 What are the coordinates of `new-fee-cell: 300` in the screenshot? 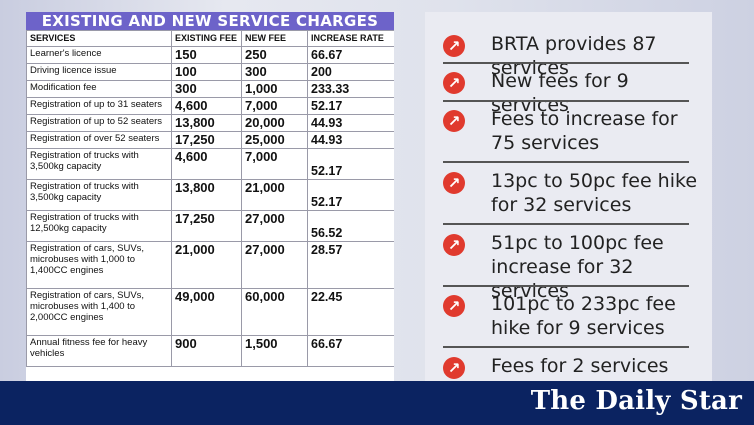 It's located at (274, 72).